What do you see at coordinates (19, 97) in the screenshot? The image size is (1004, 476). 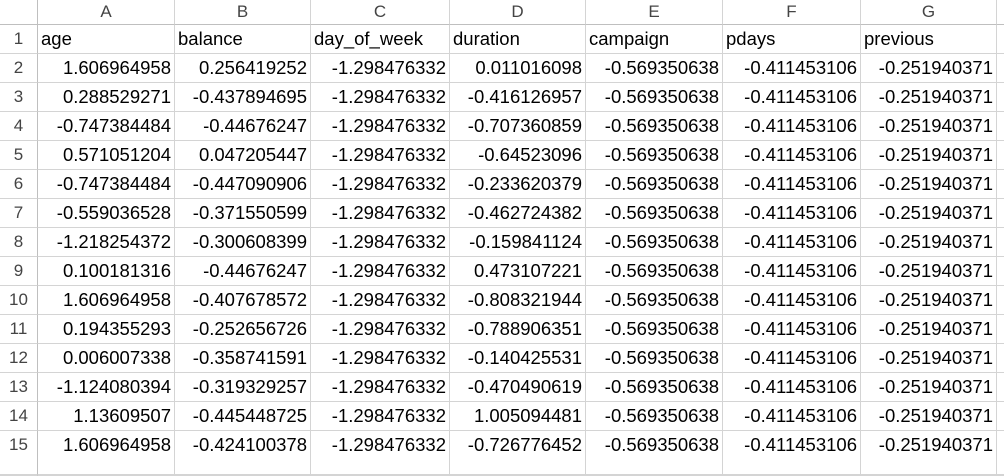 I see `row-header: 3` at bounding box center [19, 97].